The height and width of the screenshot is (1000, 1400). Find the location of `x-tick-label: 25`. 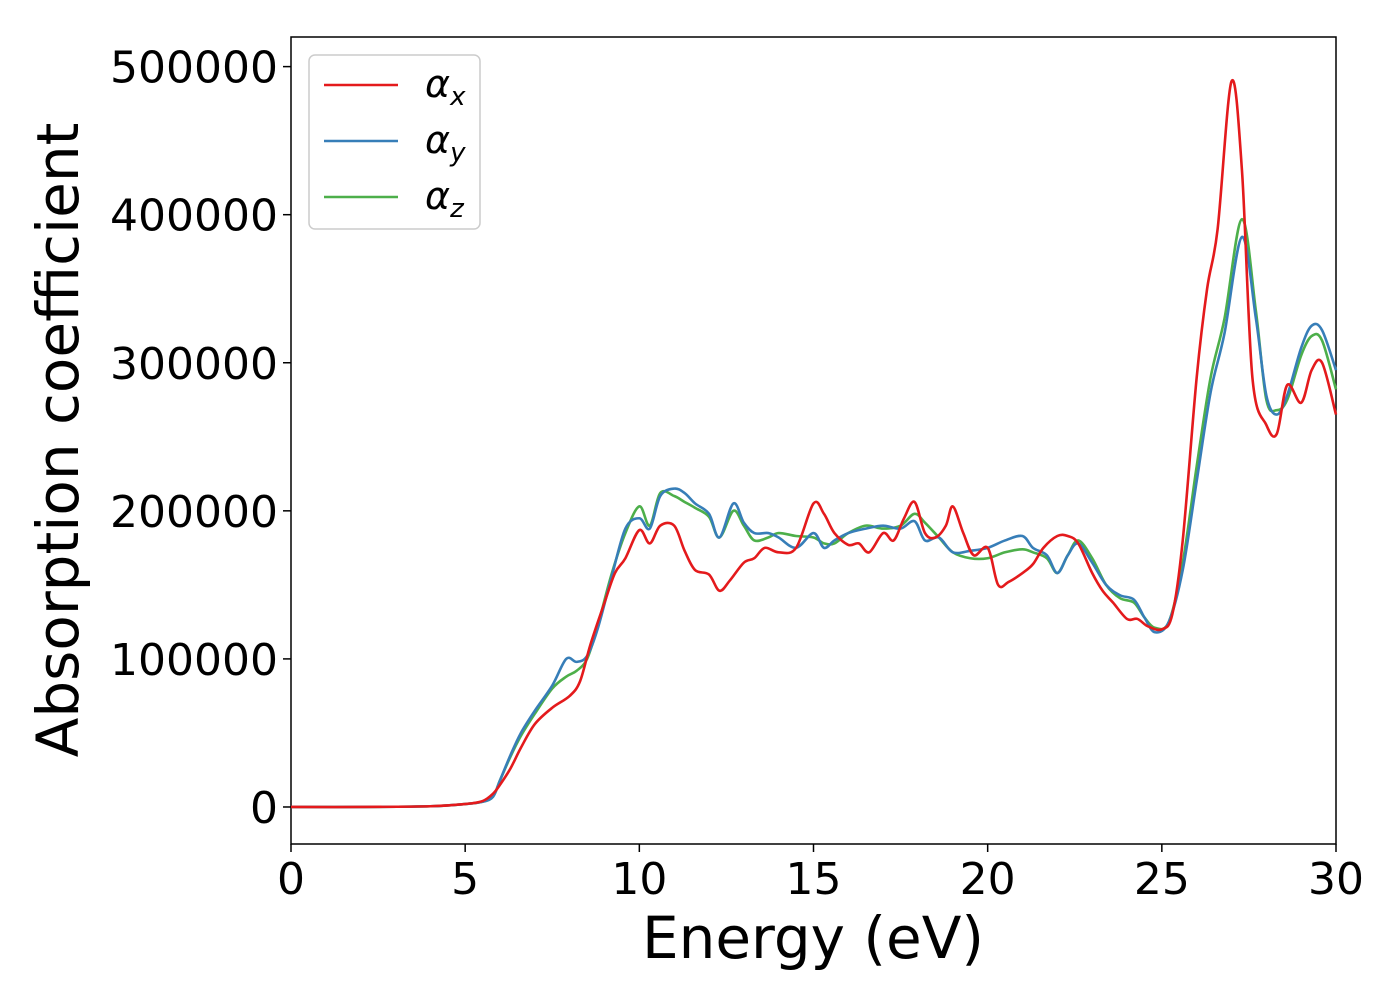

x-tick-label: 25 is located at coordinates (1162, 879).